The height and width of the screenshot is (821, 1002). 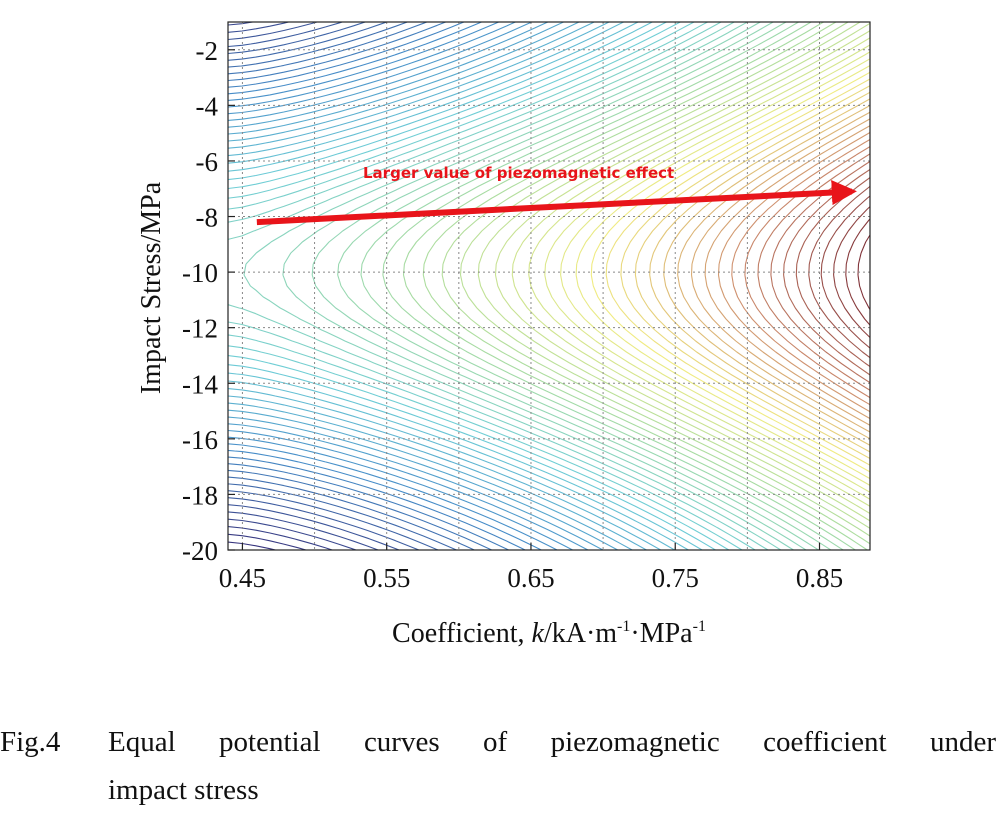 What do you see at coordinates (386, 578) in the screenshot?
I see `x-tick-label: 0.55` at bounding box center [386, 578].